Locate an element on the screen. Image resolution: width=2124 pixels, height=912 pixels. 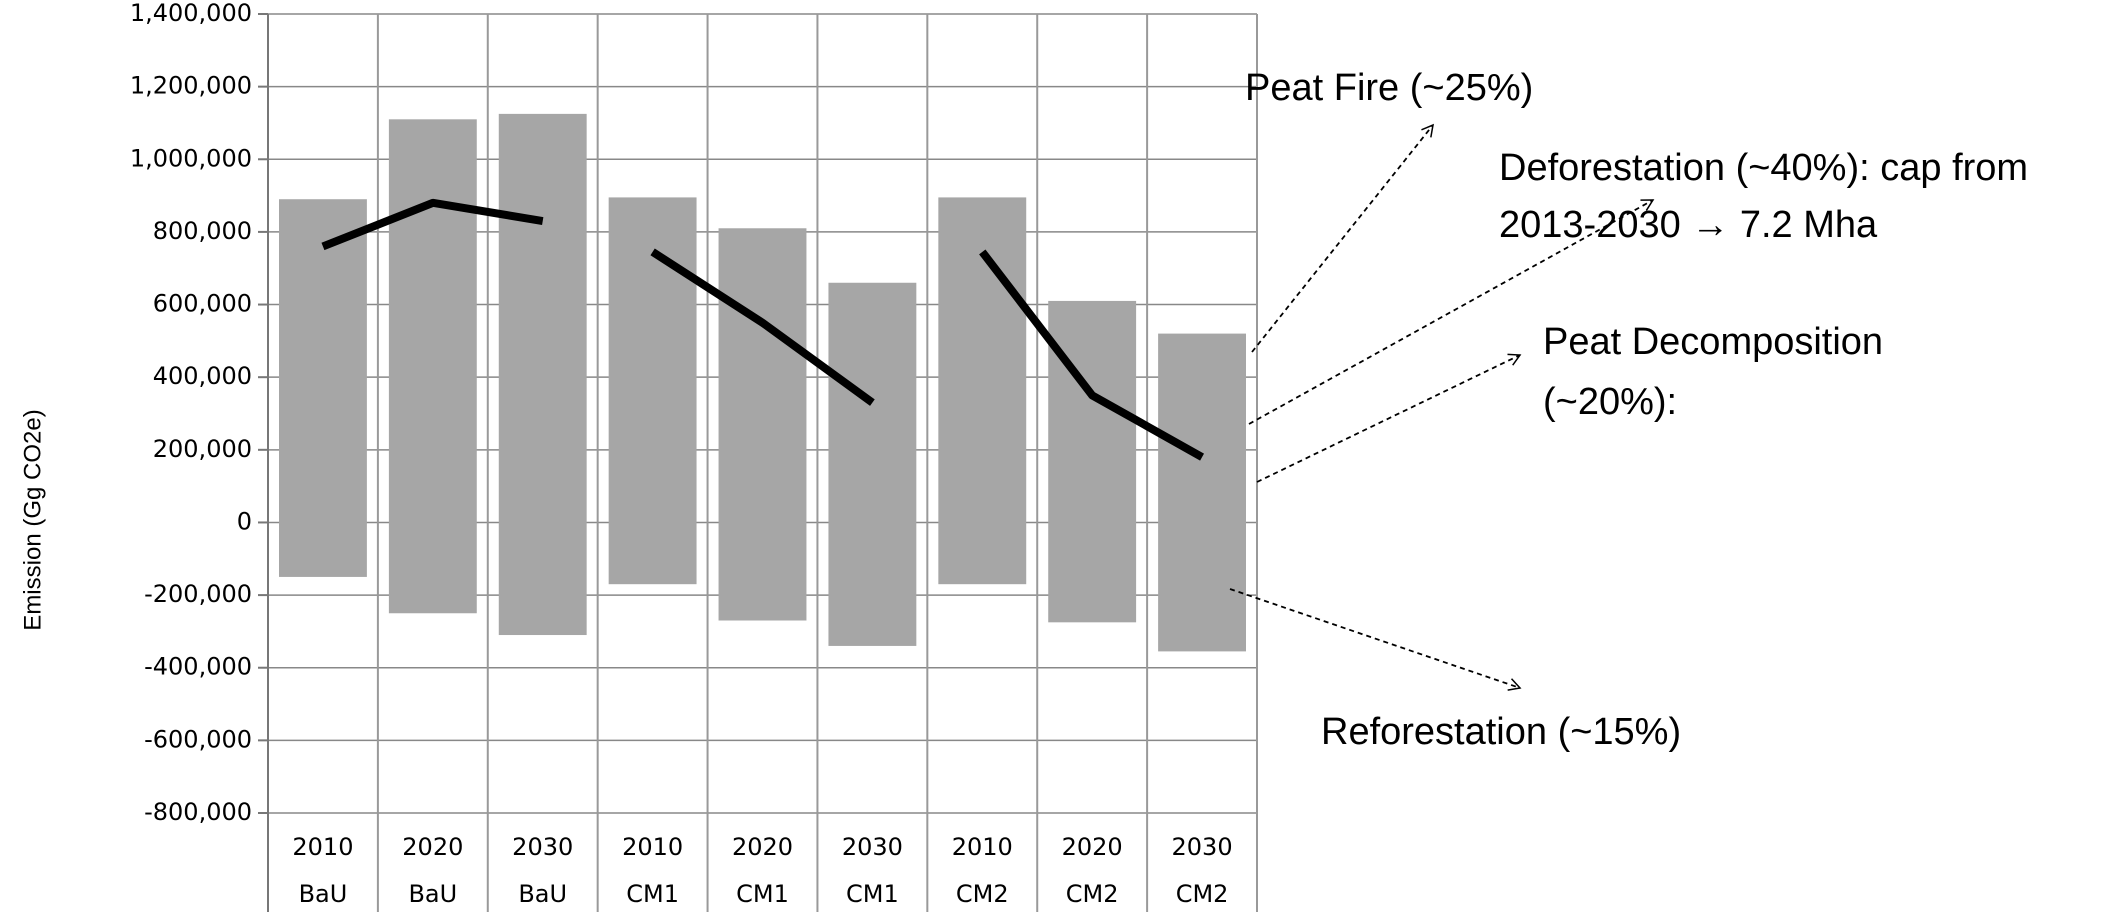
annotation: Deforestation (~40%): cap from is located at coordinates (1763, 168).